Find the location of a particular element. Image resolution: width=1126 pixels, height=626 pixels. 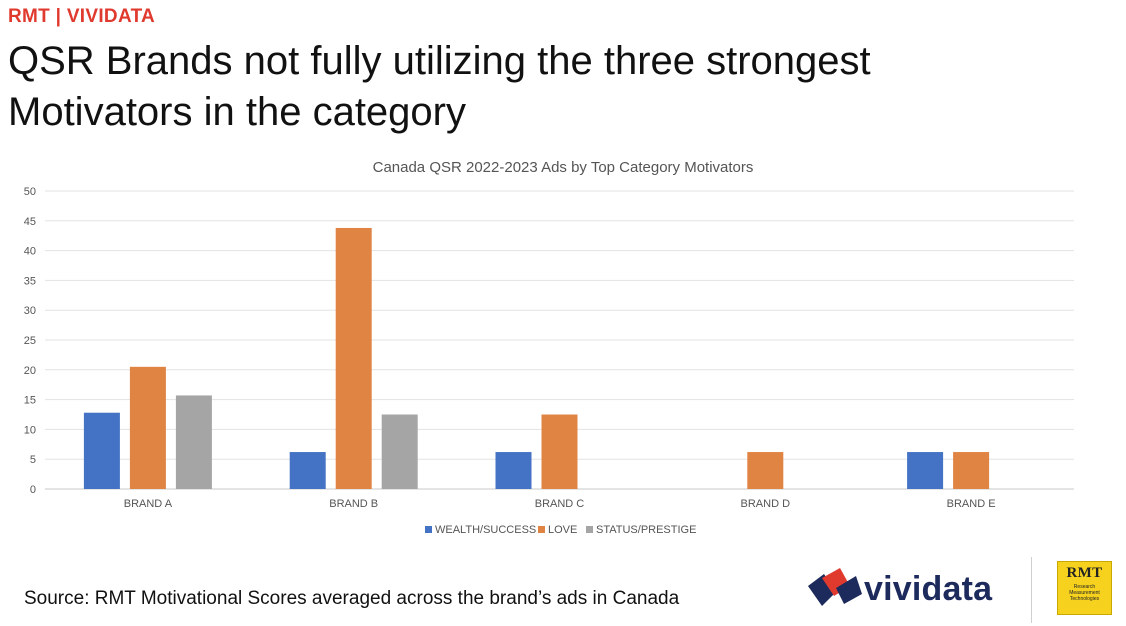

vividata-logo: vividata is located at coordinates (911, 589).